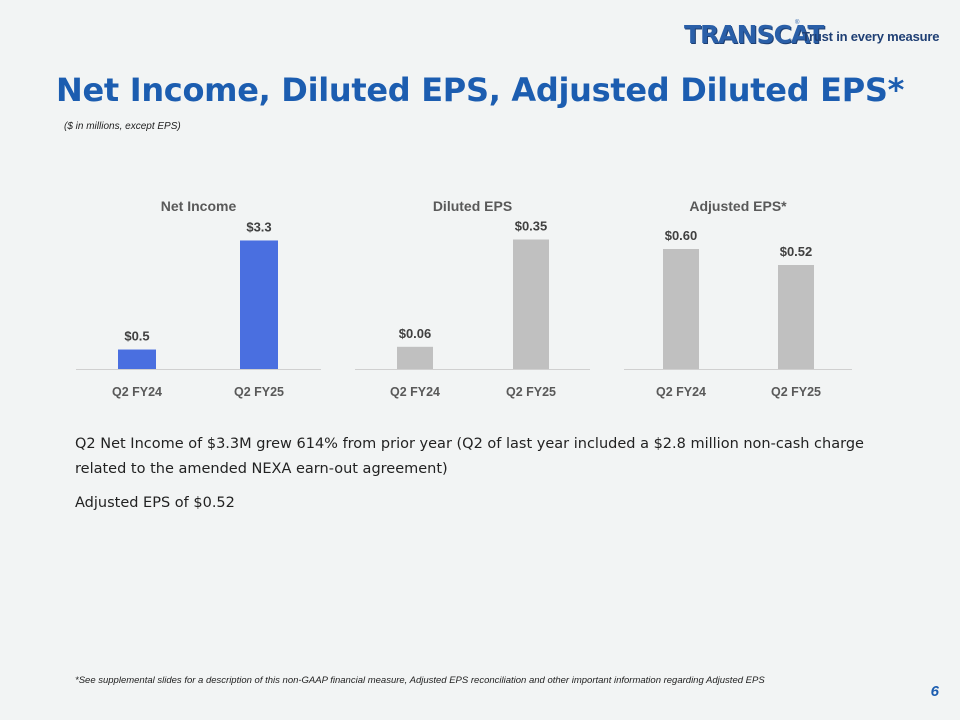  What do you see at coordinates (415, 392) in the screenshot?
I see `tick-label-diluted-eps-q2-fy24: Q2 FY24` at bounding box center [415, 392].